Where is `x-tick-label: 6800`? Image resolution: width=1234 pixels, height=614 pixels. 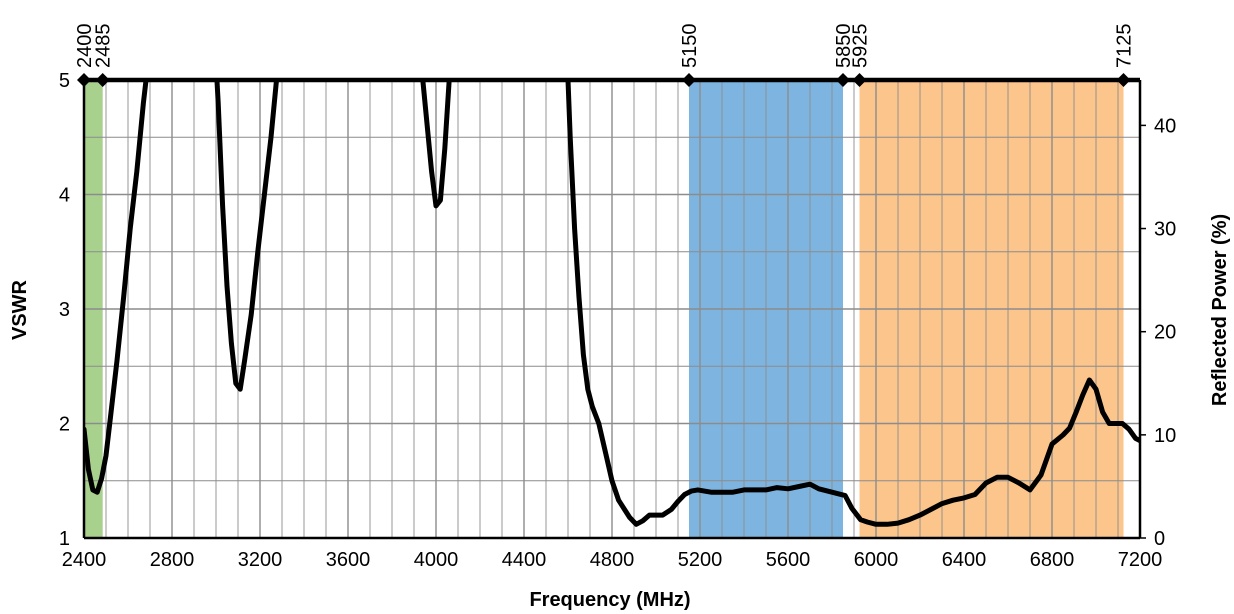
x-tick-label: 6800 is located at coordinates (1052, 560).